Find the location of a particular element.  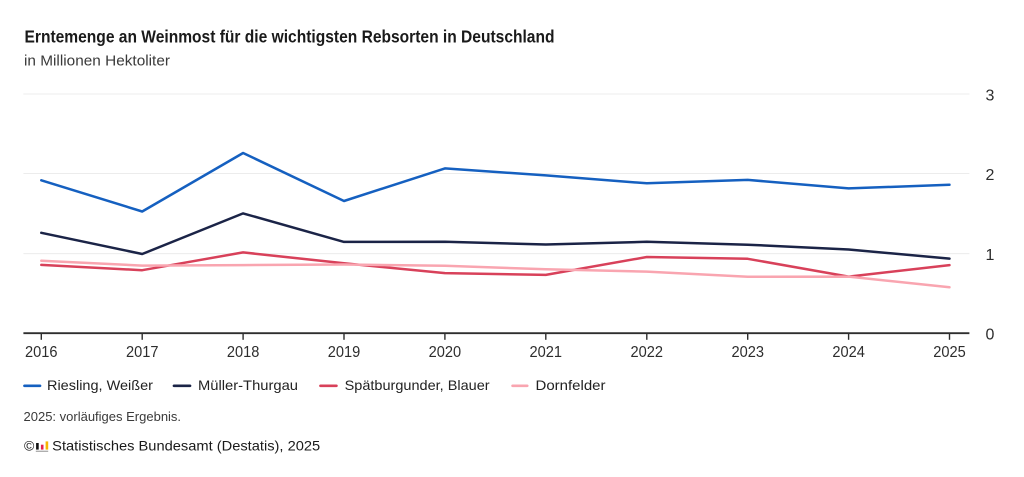

svg-text: 2020 is located at coordinates (445, 352).